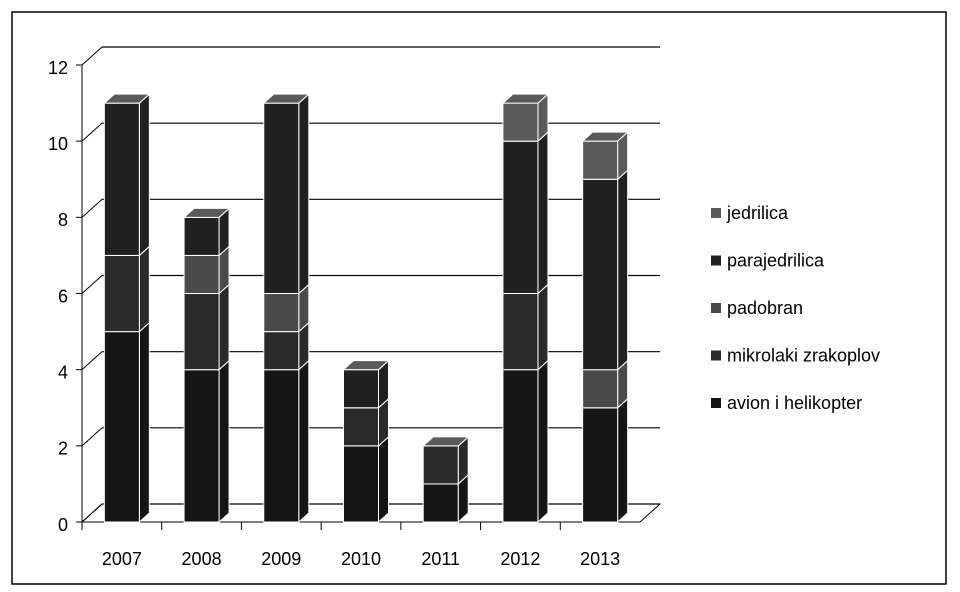  I want to click on x-tick-label: 2007, so click(122, 559).